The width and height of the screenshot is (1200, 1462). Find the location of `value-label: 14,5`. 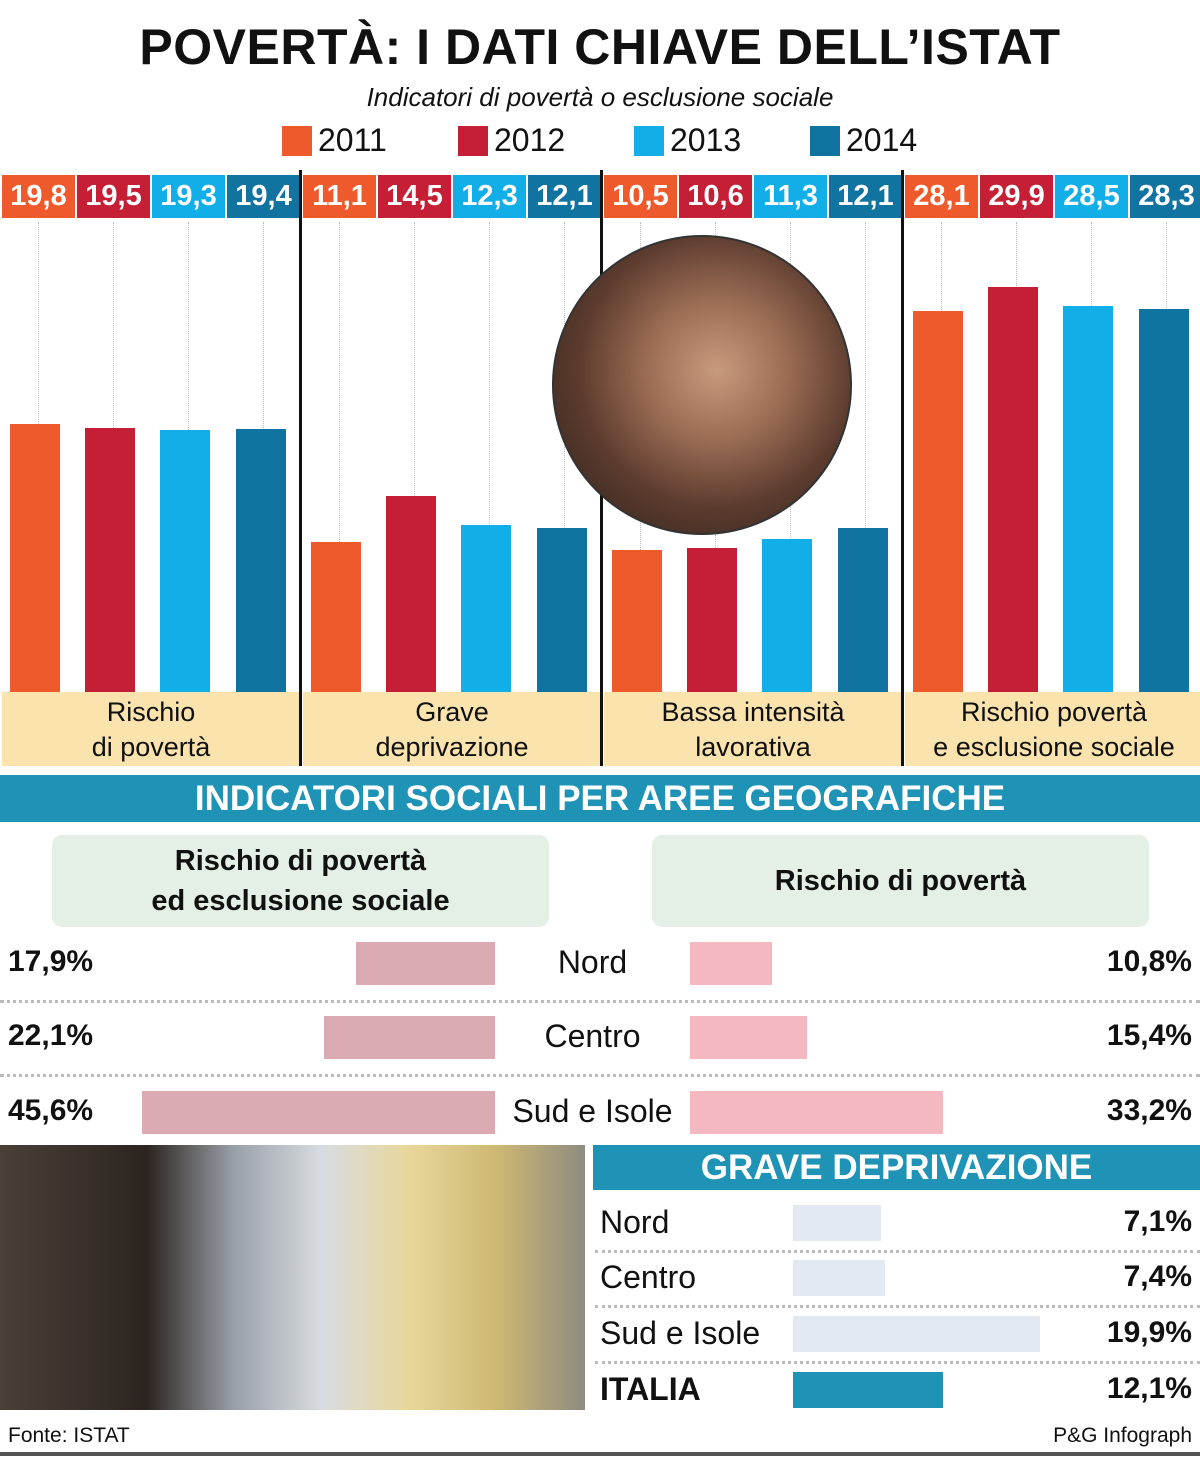

value-label: 14,5 is located at coordinates (414, 196).